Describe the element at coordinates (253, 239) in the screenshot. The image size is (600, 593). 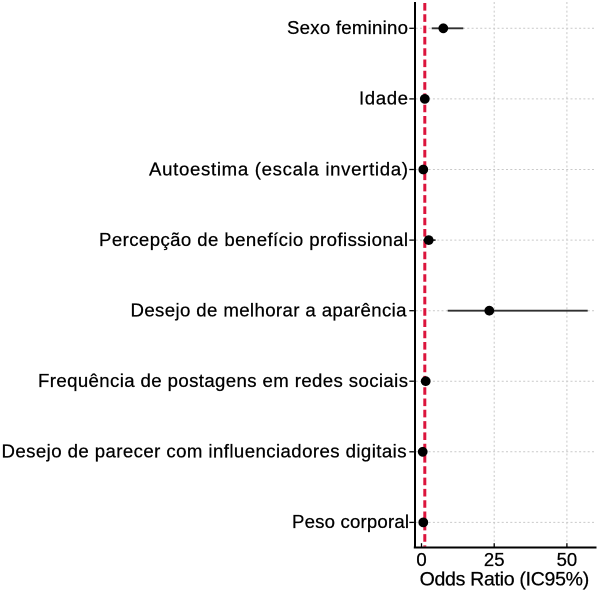
I see `svg-text:Percepção de benefício profiss: Percepção de benefício profissional` at that location.